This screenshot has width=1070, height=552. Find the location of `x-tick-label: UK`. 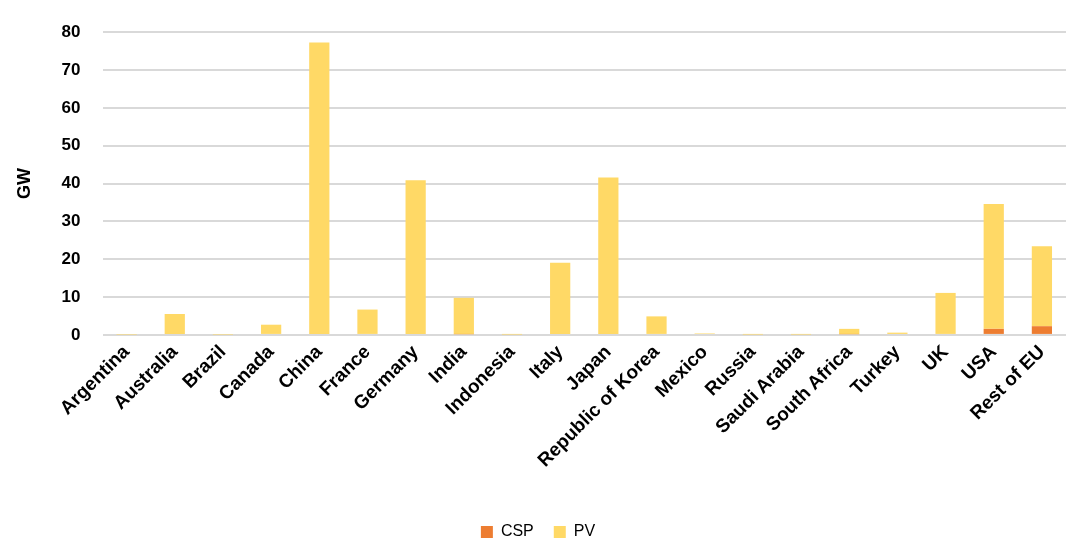

x-tick-label: UK is located at coordinates (935, 357).